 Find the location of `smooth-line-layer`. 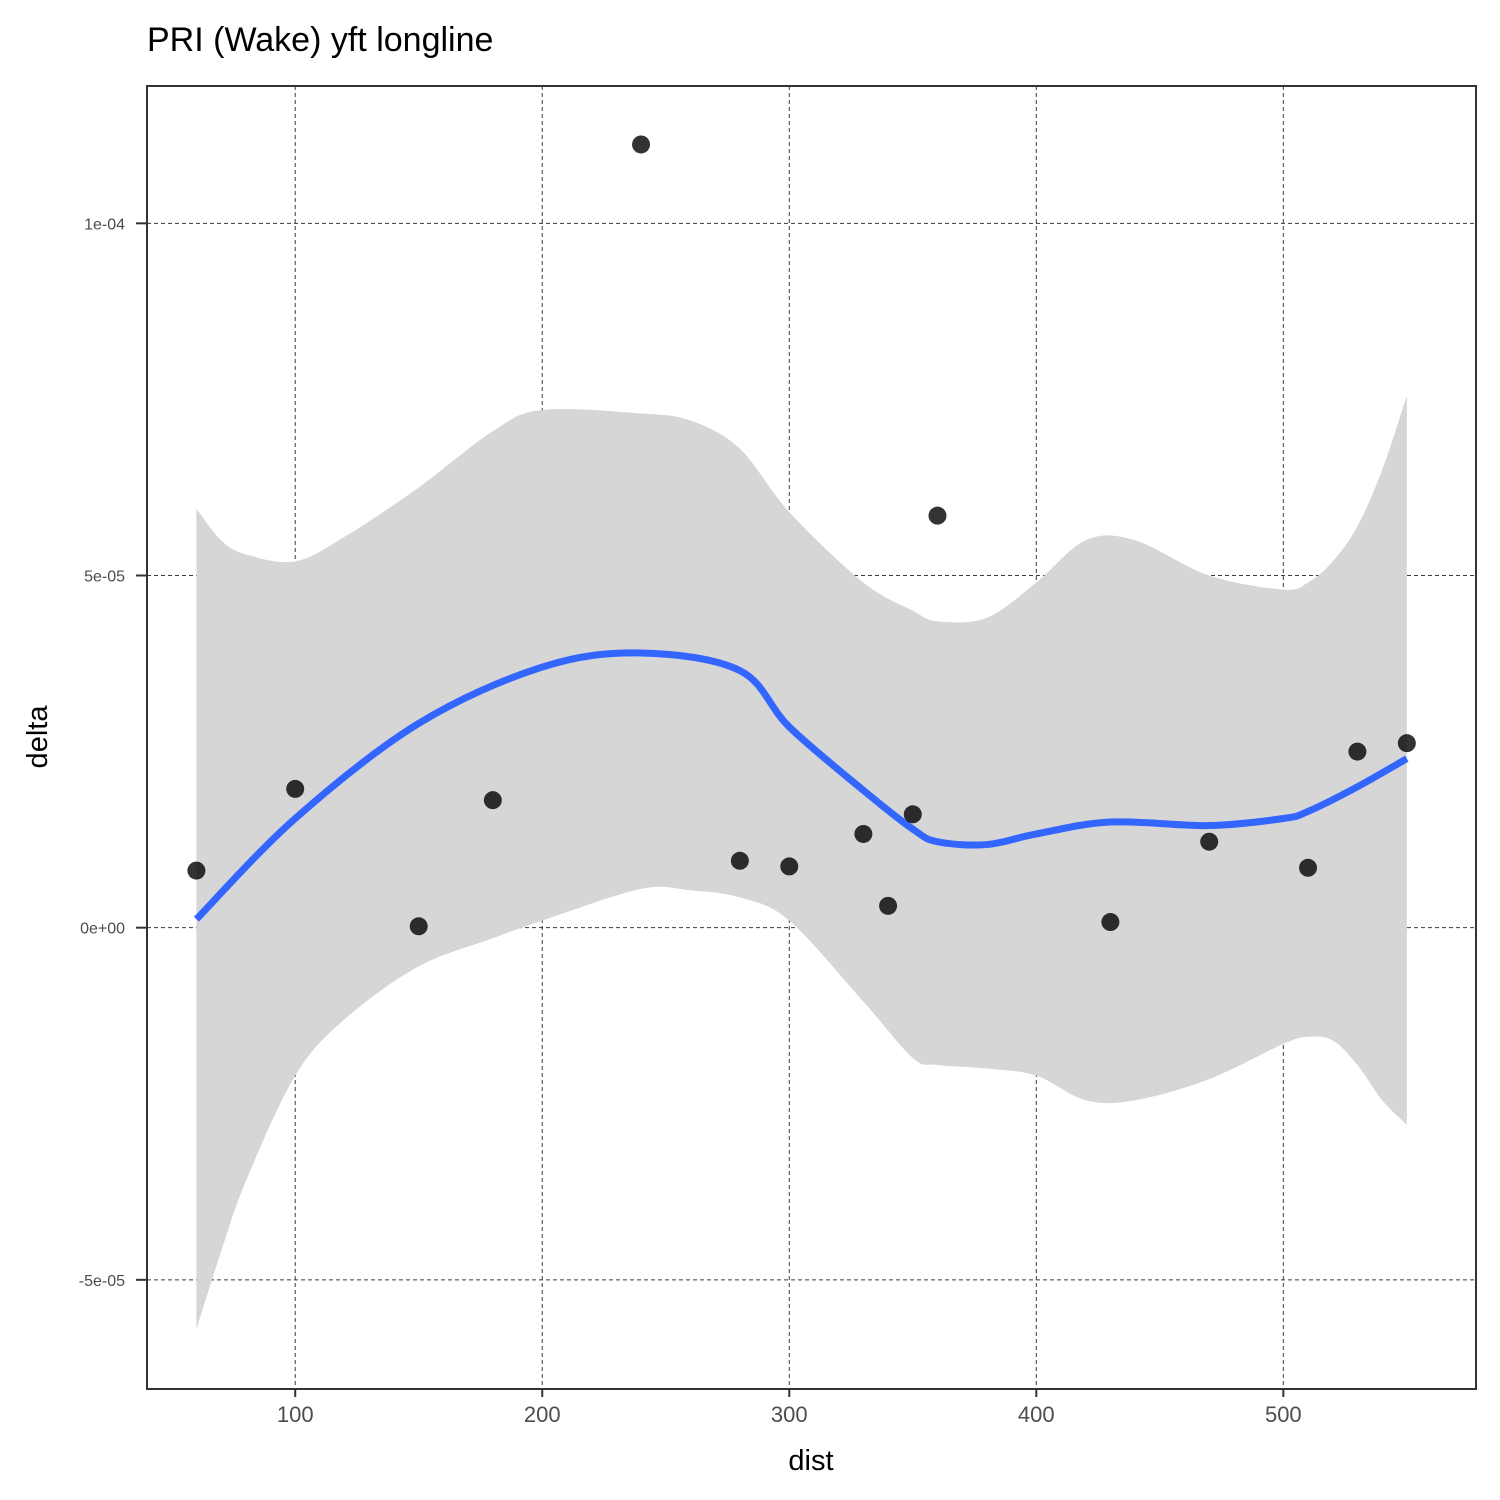

smooth-line-layer is located at coordinates (801, 785).